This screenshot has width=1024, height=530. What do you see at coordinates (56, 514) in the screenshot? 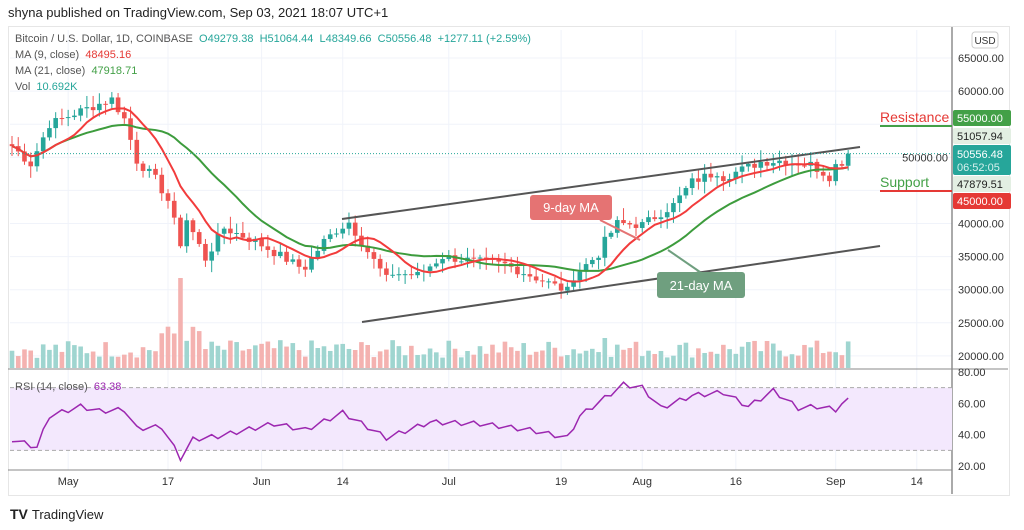
I see `tradingview-logo: TV TradingView` at bounding box center [56, 514].